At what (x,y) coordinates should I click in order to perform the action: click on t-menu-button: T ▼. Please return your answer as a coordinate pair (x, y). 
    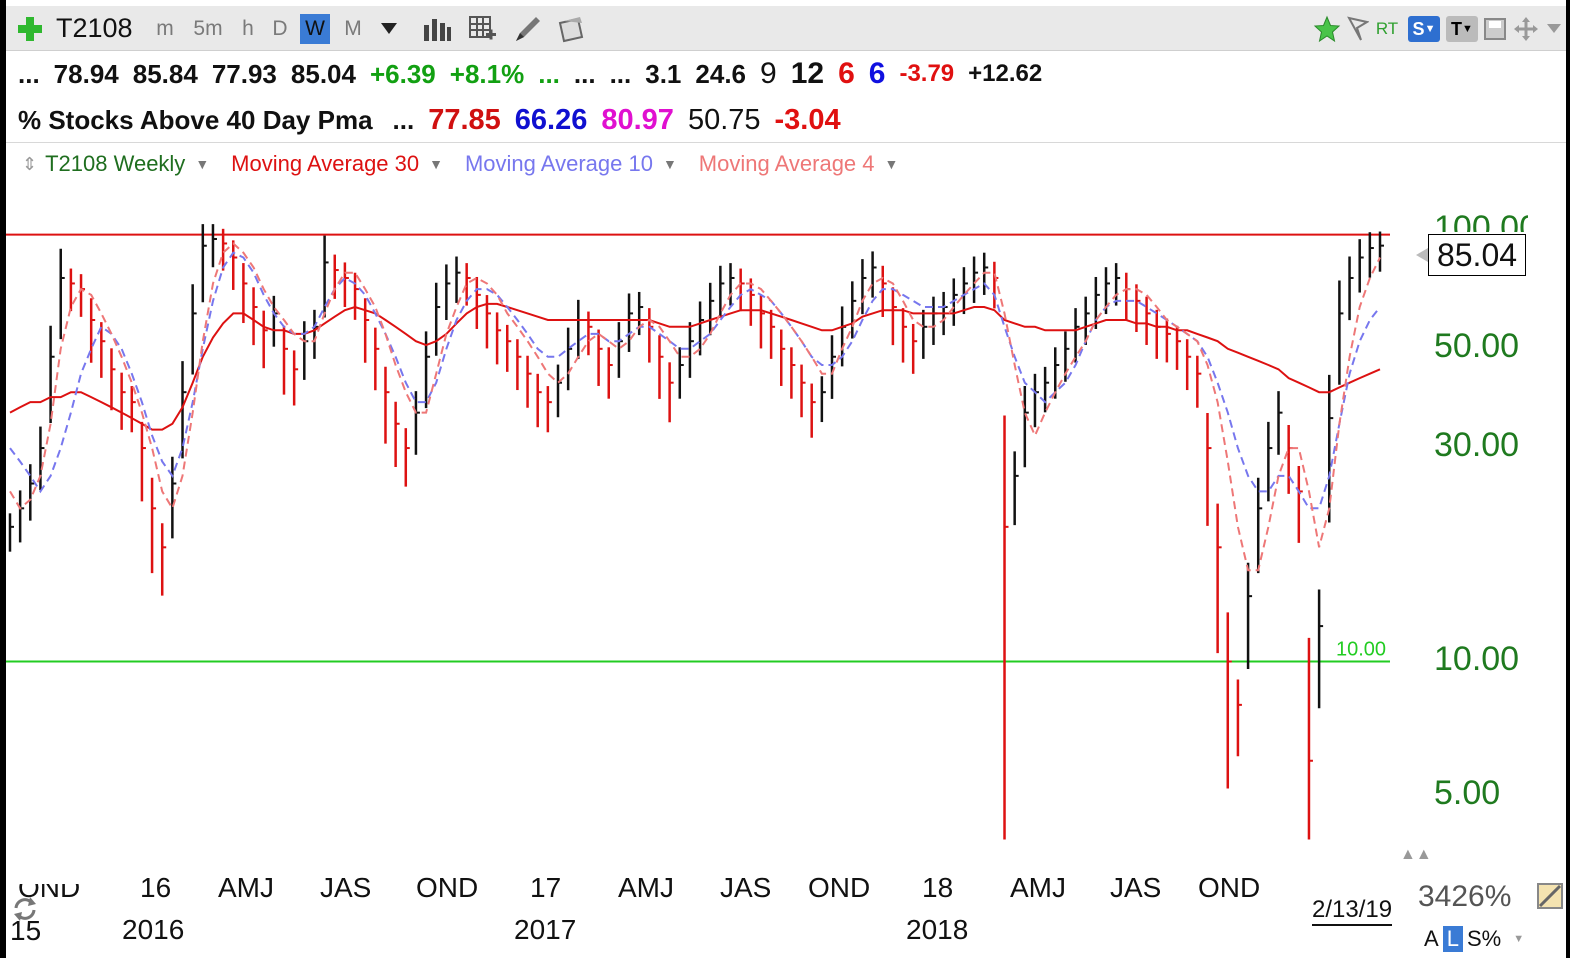
    Looking at the image, I should click on (1462, 29).